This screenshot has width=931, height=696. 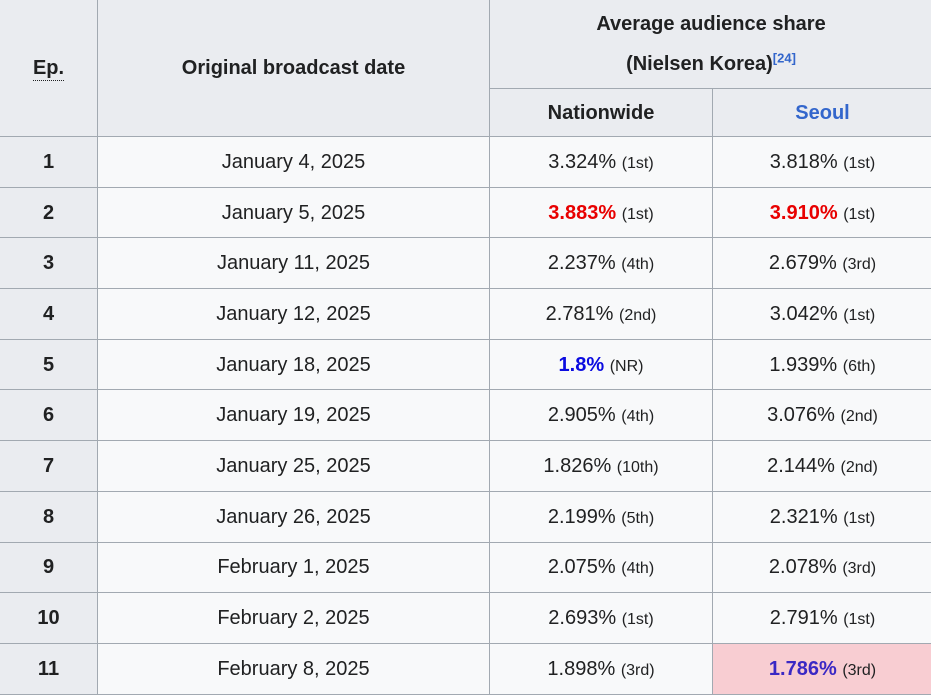 I want to click on nationwide-rating-cell: 3.324% (1st), so click(x=601, y=162).